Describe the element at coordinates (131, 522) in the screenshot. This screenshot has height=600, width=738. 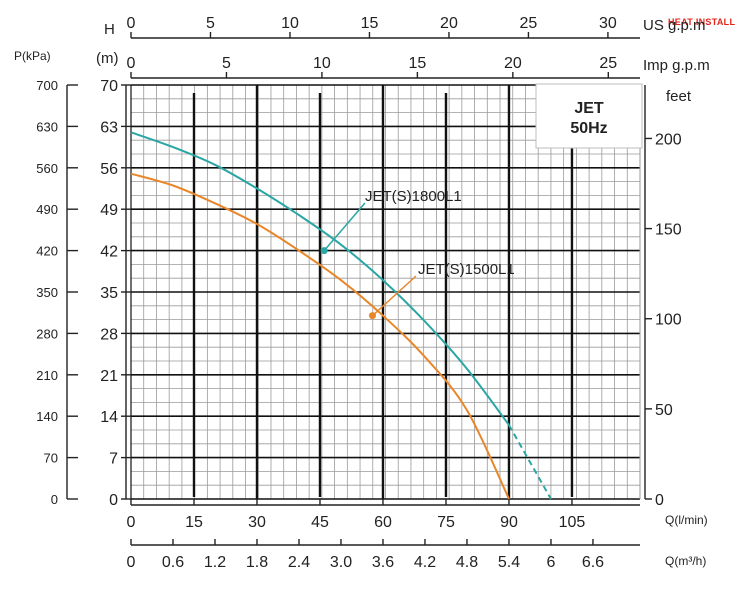
I see `q-lmin-axis-tick-label: 0` at that location.